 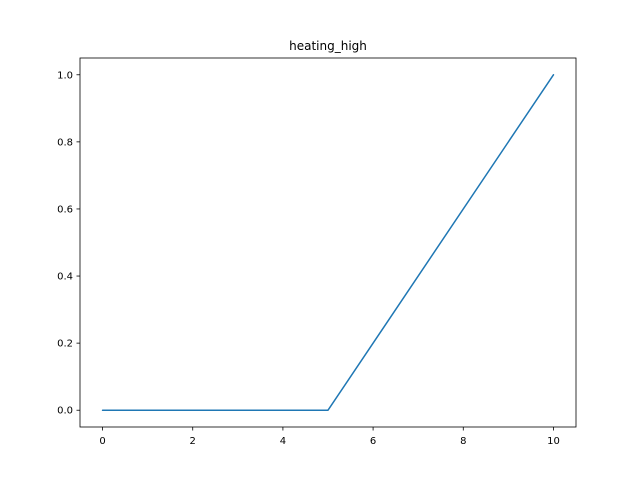 I want to click on x-tick-label: 4, so click(x=283, y=441).